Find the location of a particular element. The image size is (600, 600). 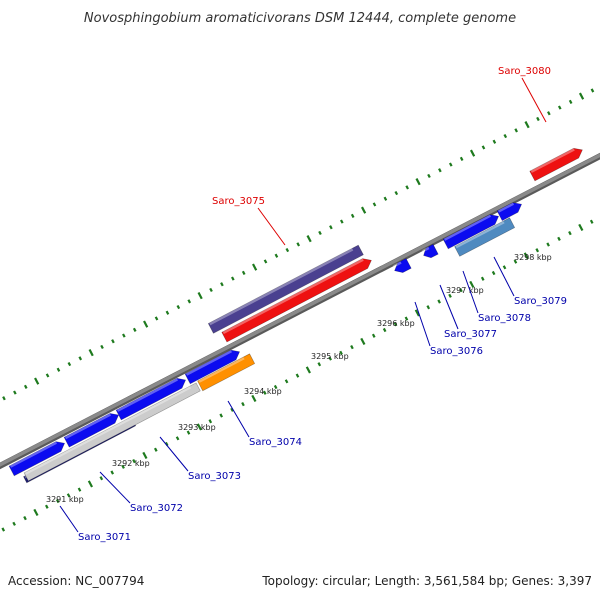

gene-label-saro-3078: Saro_3078 is located at coordinates (504, 318).